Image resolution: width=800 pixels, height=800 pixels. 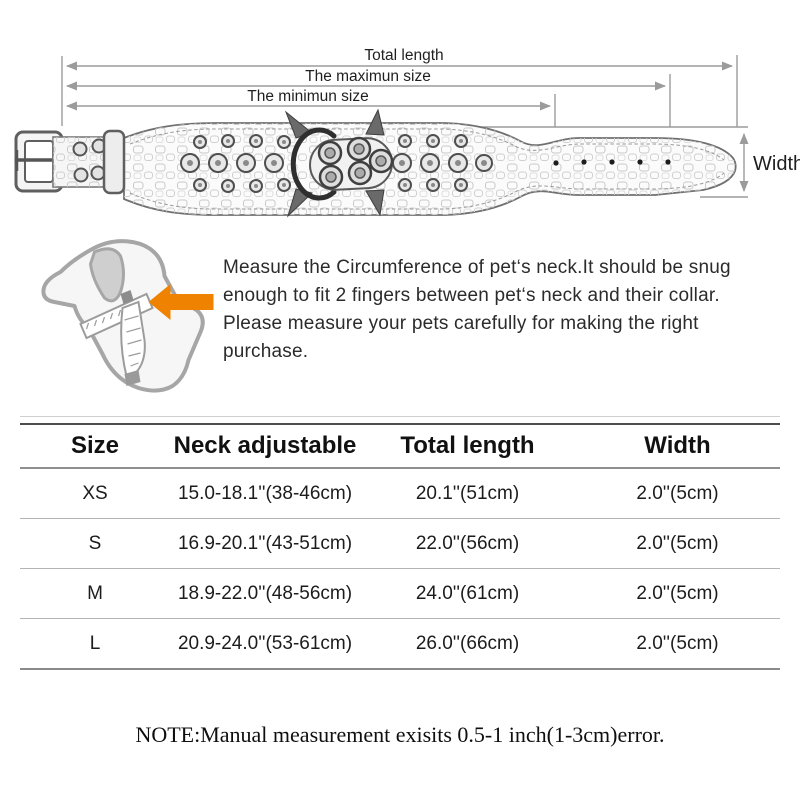 What do you see at coordinates (132, 378) in the screenshot?
I see `tape-end-tab` at bounding box center [132, 378].